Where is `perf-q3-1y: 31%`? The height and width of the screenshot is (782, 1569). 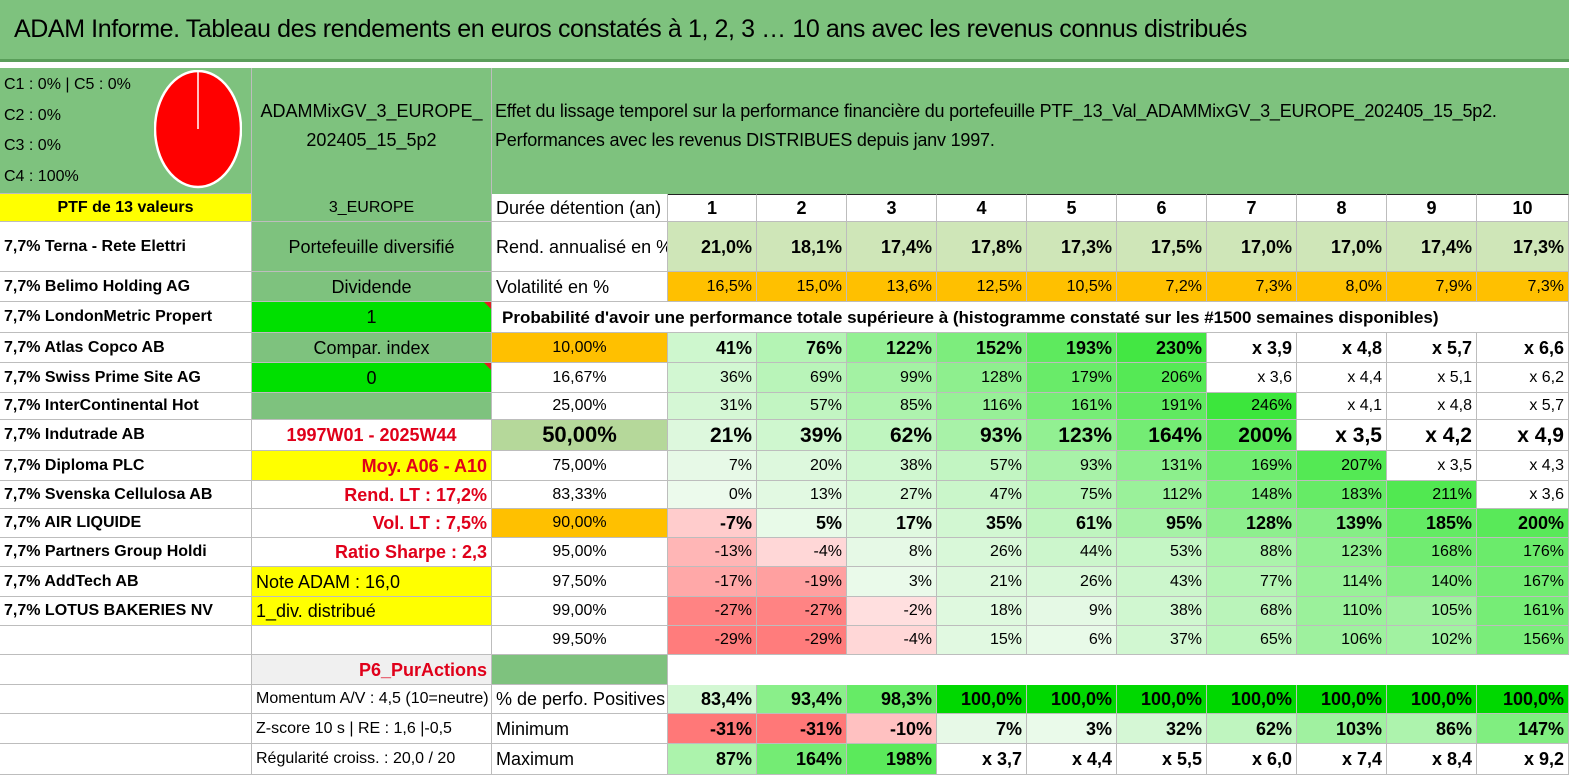 perf-q3-1y: 31% is located at coordinates (712, 406).